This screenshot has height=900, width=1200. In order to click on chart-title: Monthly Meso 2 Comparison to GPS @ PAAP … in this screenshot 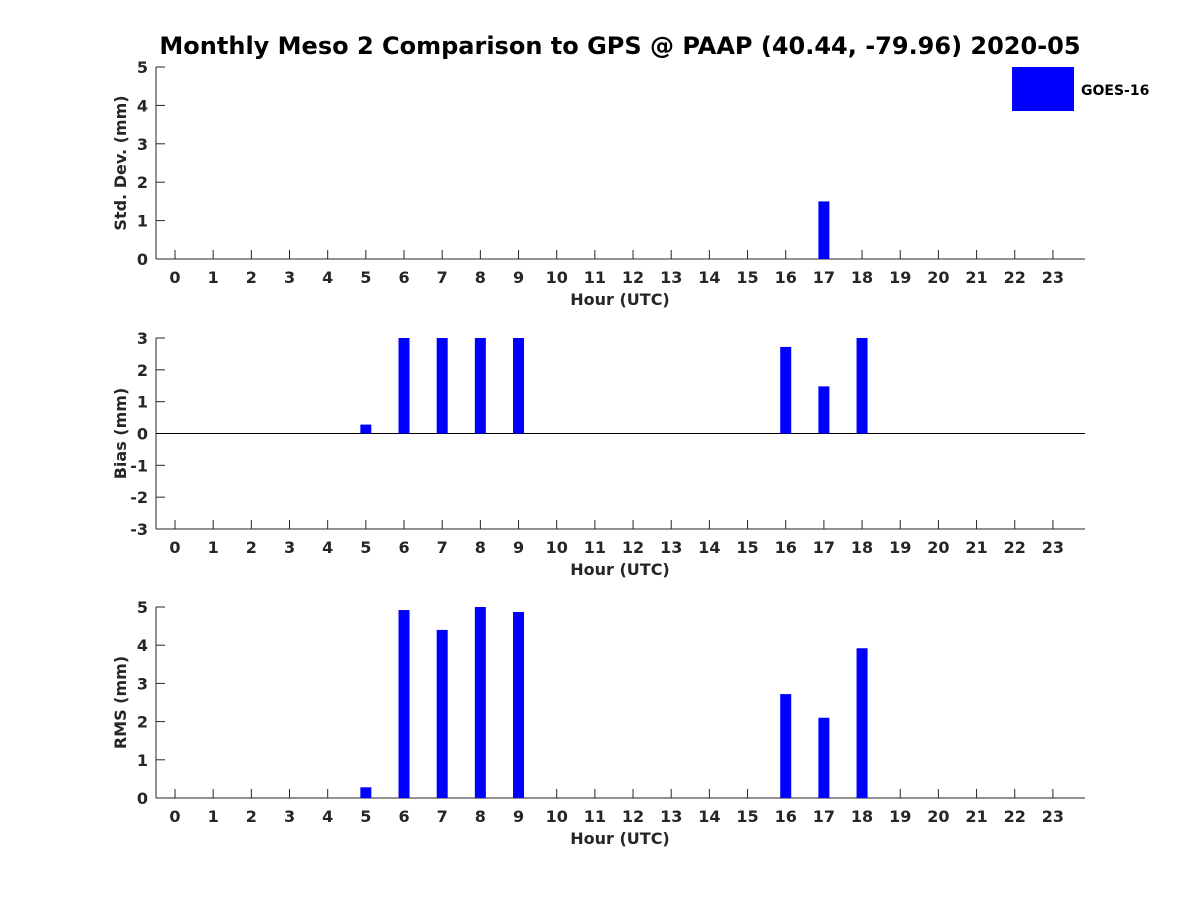, I will do `click(619, 46)`.